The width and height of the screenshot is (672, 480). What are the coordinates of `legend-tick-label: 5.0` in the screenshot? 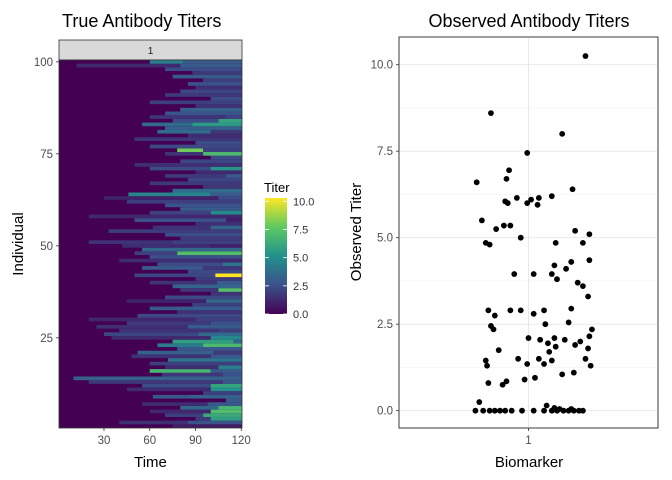 It's located at (300, 259).